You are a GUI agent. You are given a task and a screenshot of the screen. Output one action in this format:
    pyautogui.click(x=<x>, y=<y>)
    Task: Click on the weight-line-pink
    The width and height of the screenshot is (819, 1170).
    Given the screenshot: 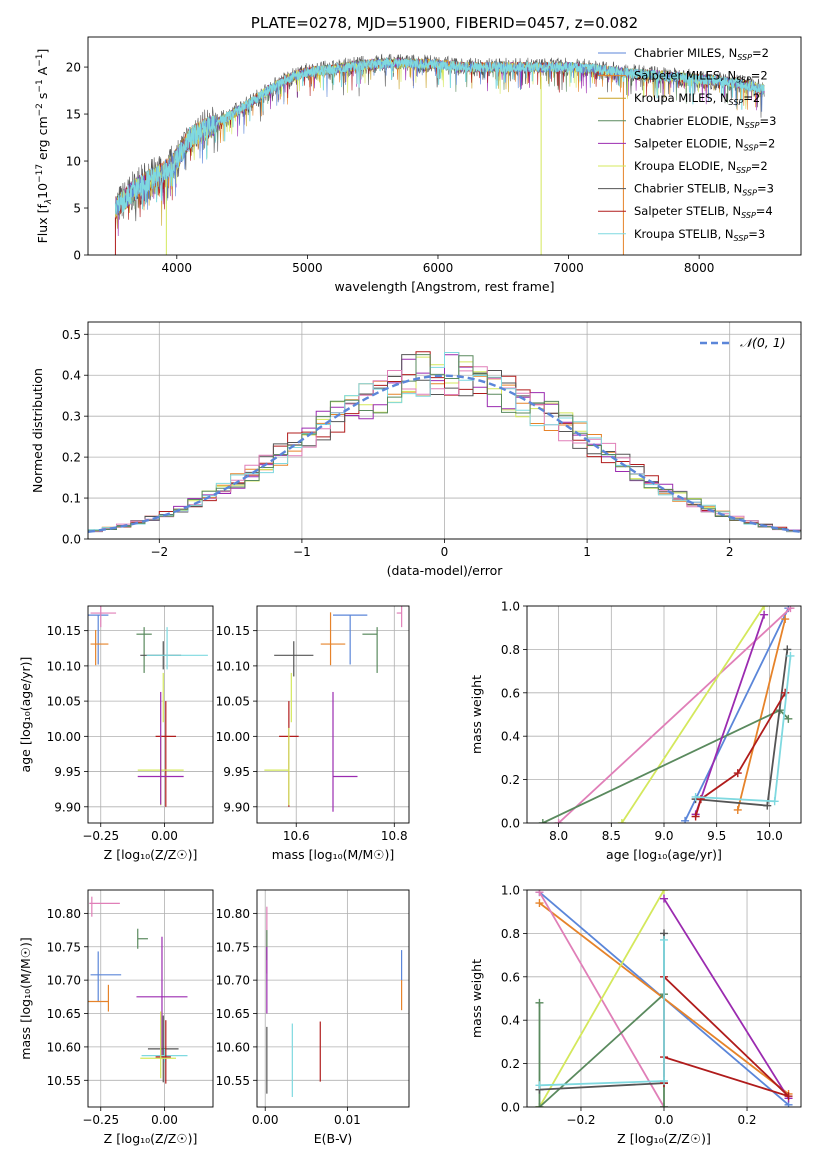 What is the action you would take?
    pyautogui.click(x=674, y=715)
    